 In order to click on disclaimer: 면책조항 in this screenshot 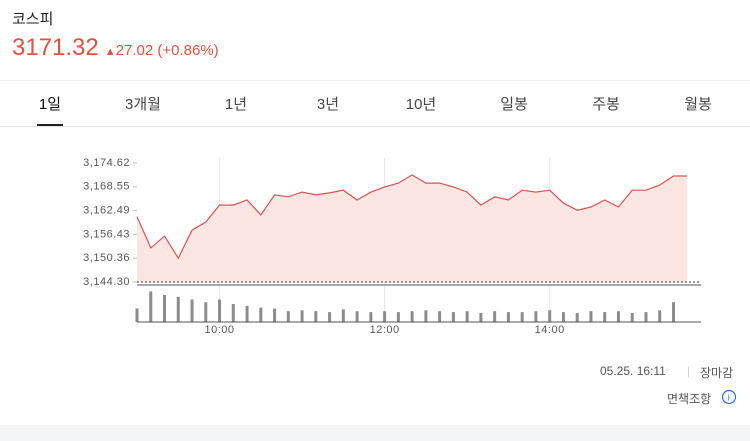, I will do `click(689, 399)`.